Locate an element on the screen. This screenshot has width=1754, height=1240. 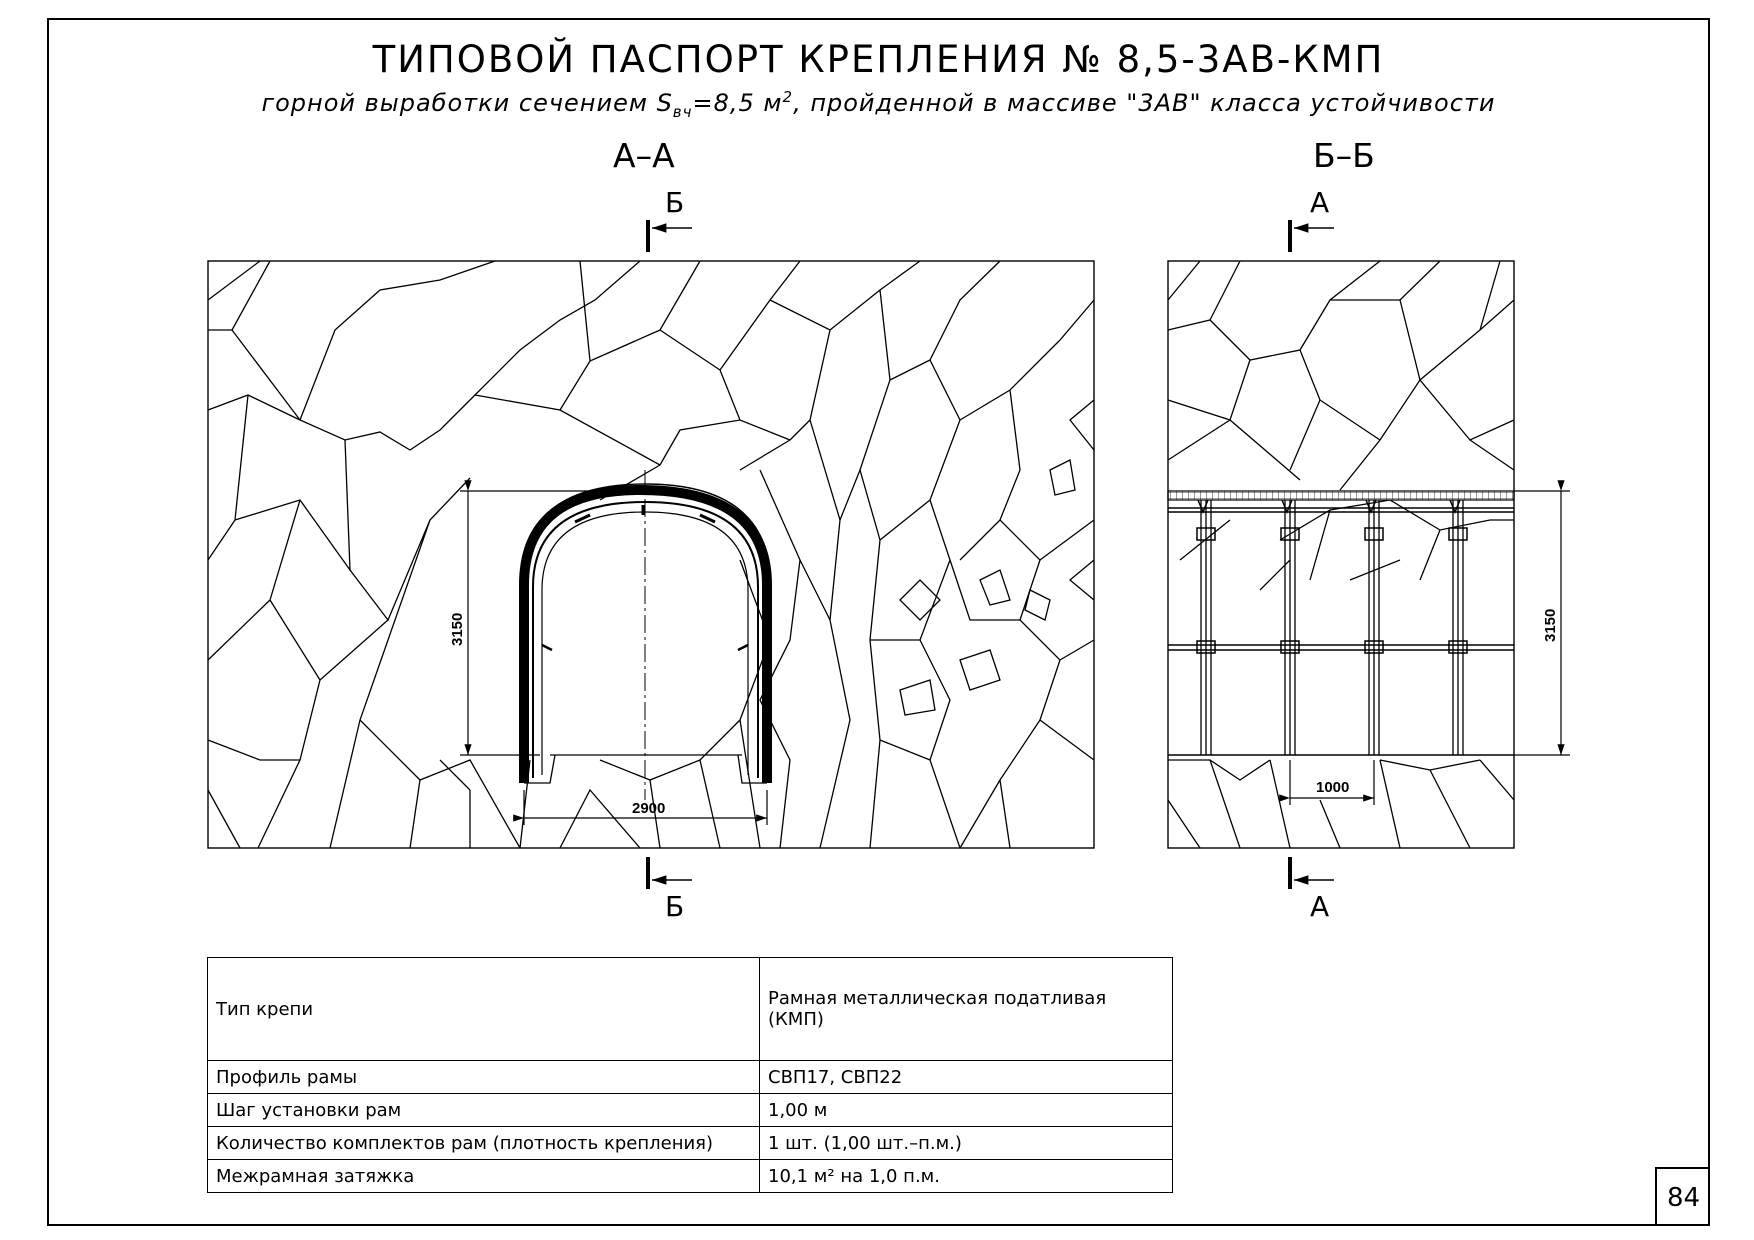
table-row: Межрамная затяжка 10,1 м² на 1,0 п.м. is located at coordinates (690, 1176).